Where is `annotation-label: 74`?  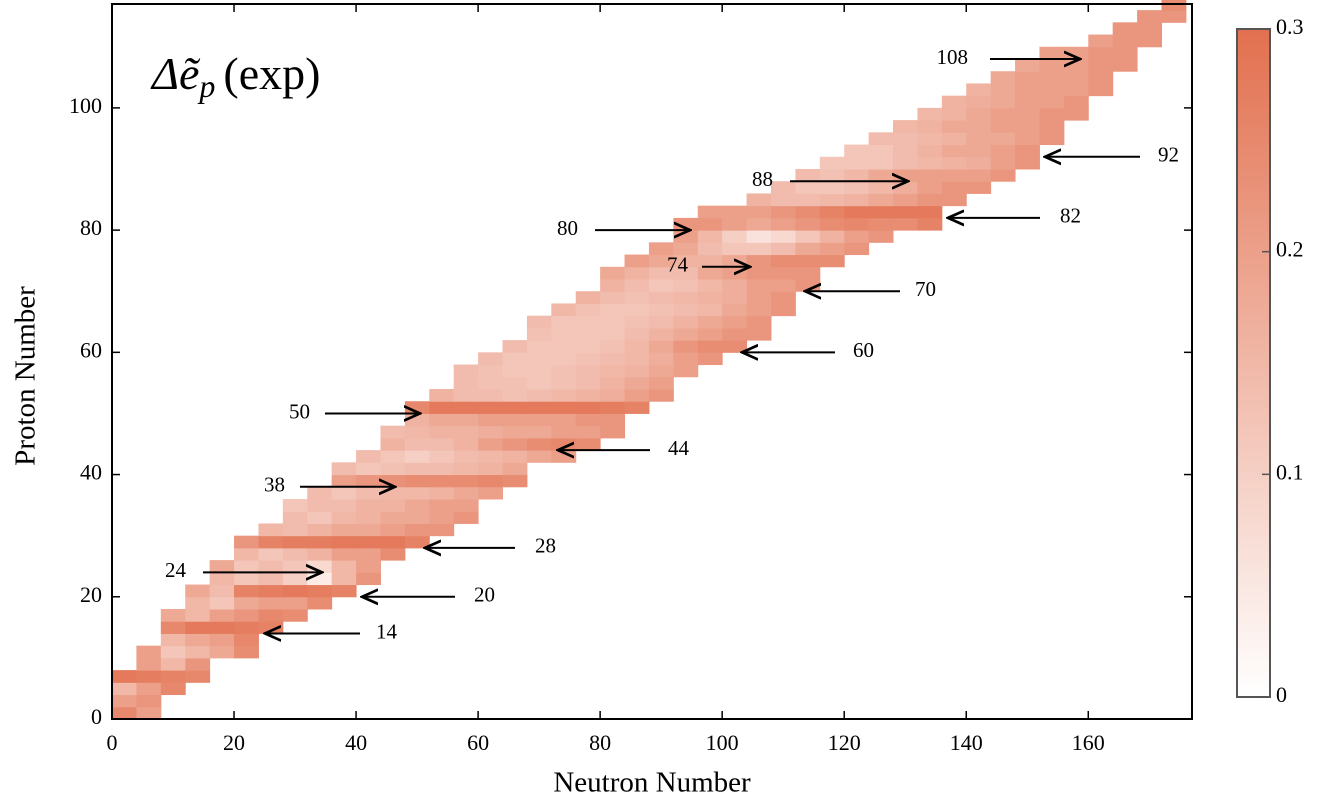 annotation-label: 74 is located at coordinates (678, 265).